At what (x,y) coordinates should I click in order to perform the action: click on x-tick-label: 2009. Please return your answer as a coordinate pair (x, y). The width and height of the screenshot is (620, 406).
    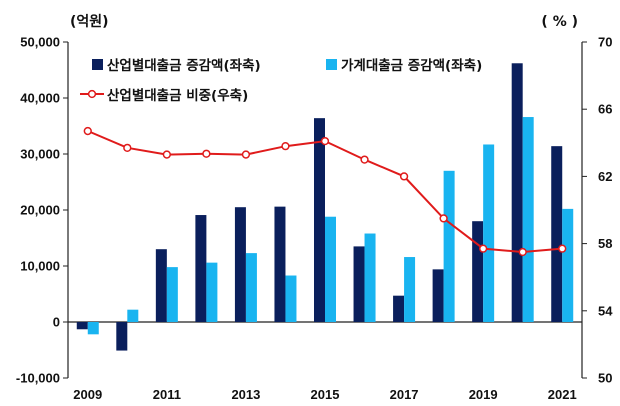
    Looking at the image, I should click on (87, 394).